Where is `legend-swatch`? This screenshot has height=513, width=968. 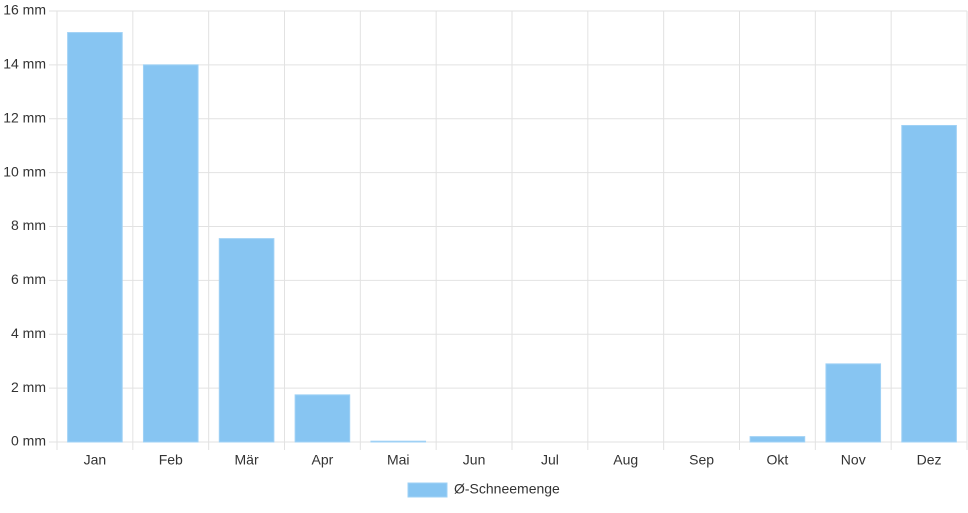 legend-swatch is located at coordinates (427, 490).